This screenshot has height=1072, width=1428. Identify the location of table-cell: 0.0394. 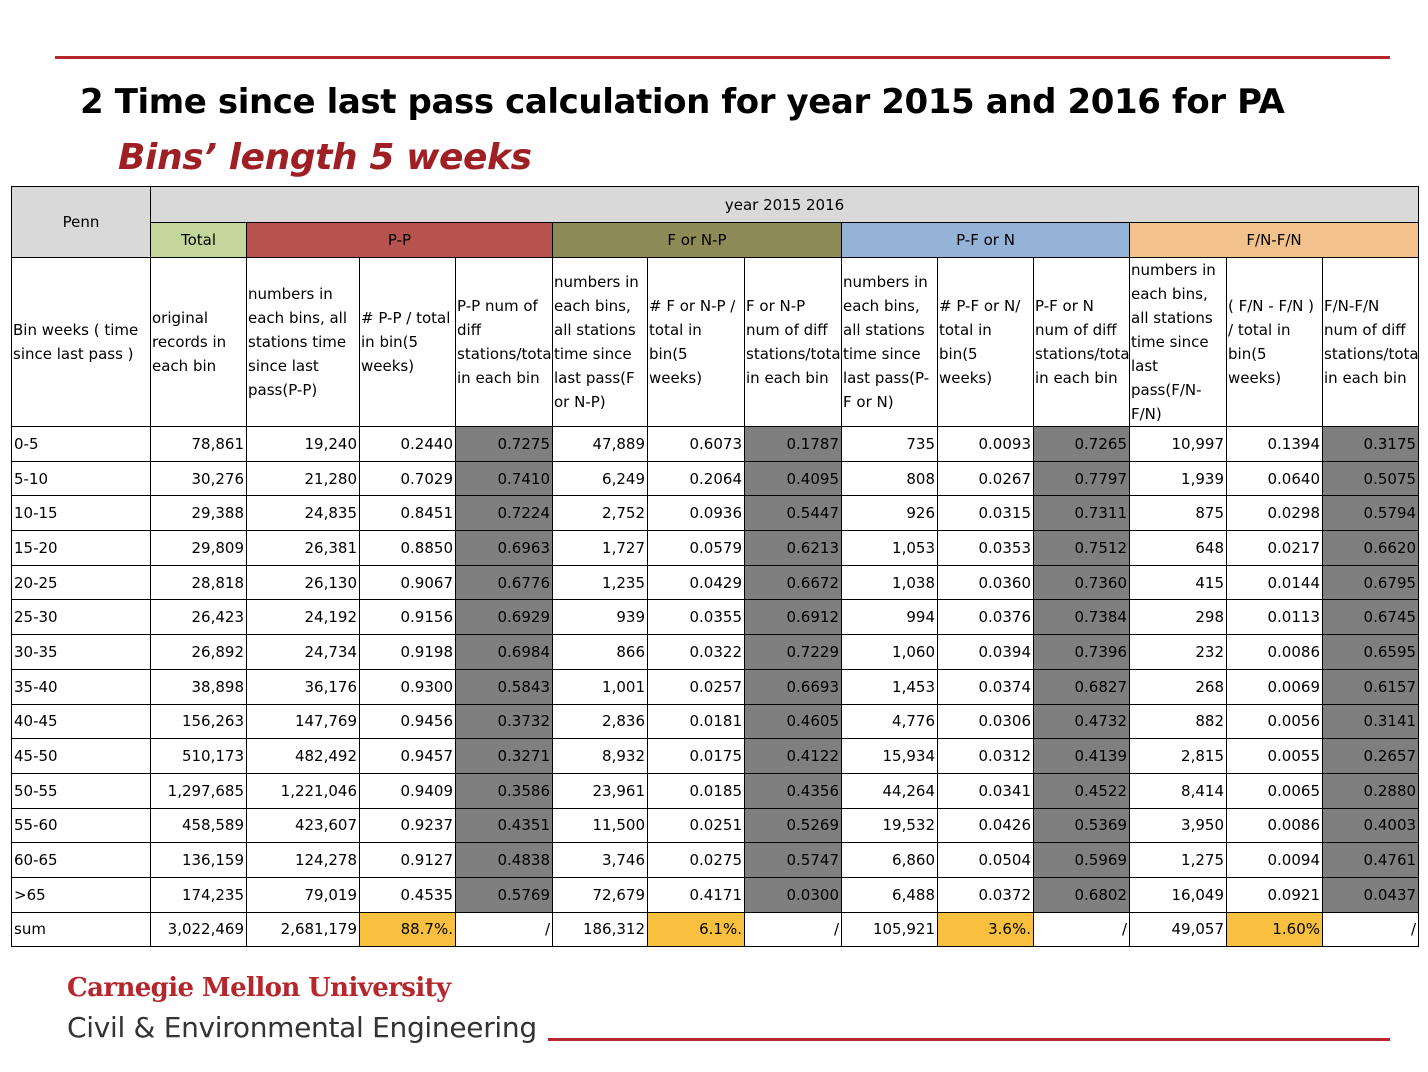
(985, 652).